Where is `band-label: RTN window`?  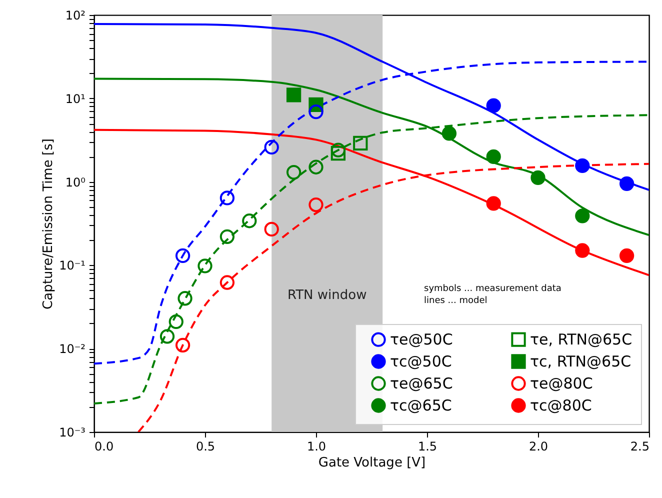 band-label: RTN window is located at coordinates (327, 295).